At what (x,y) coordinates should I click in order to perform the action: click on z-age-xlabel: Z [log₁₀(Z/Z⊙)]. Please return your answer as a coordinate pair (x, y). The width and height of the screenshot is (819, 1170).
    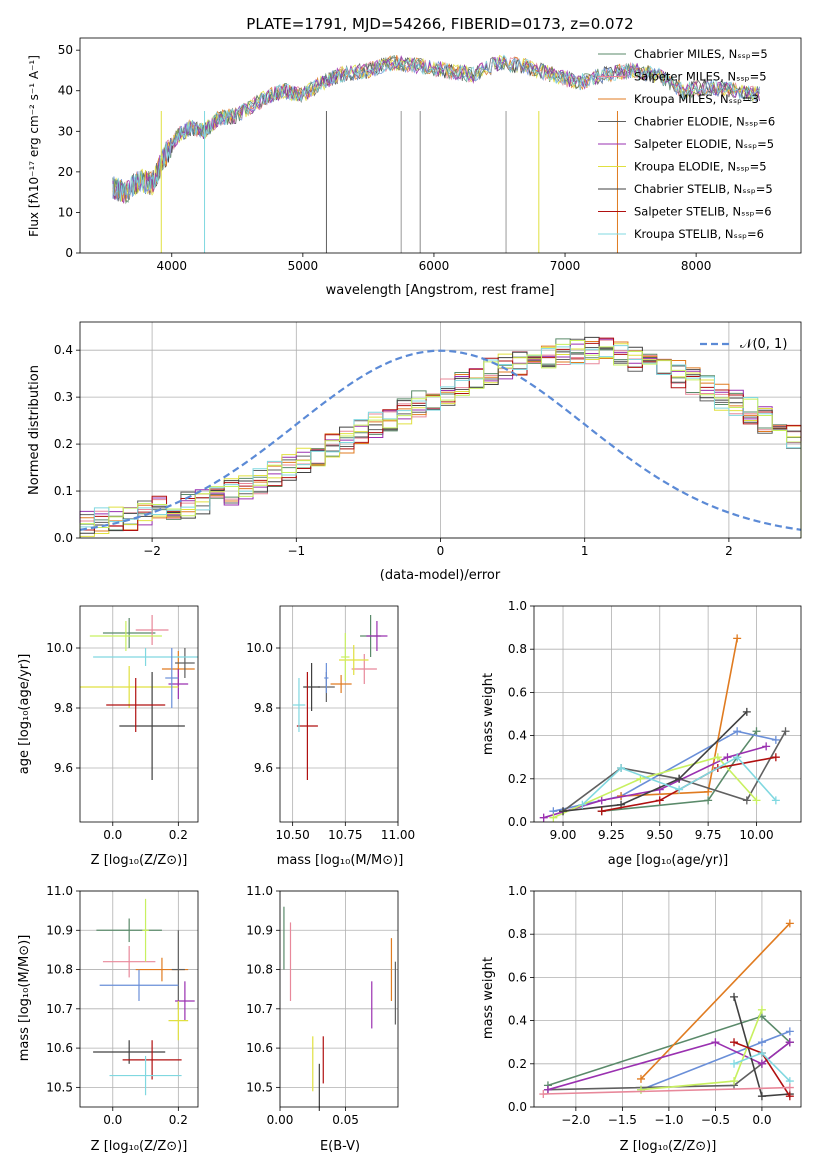
    Looking at the image, I should click on (139, 860).